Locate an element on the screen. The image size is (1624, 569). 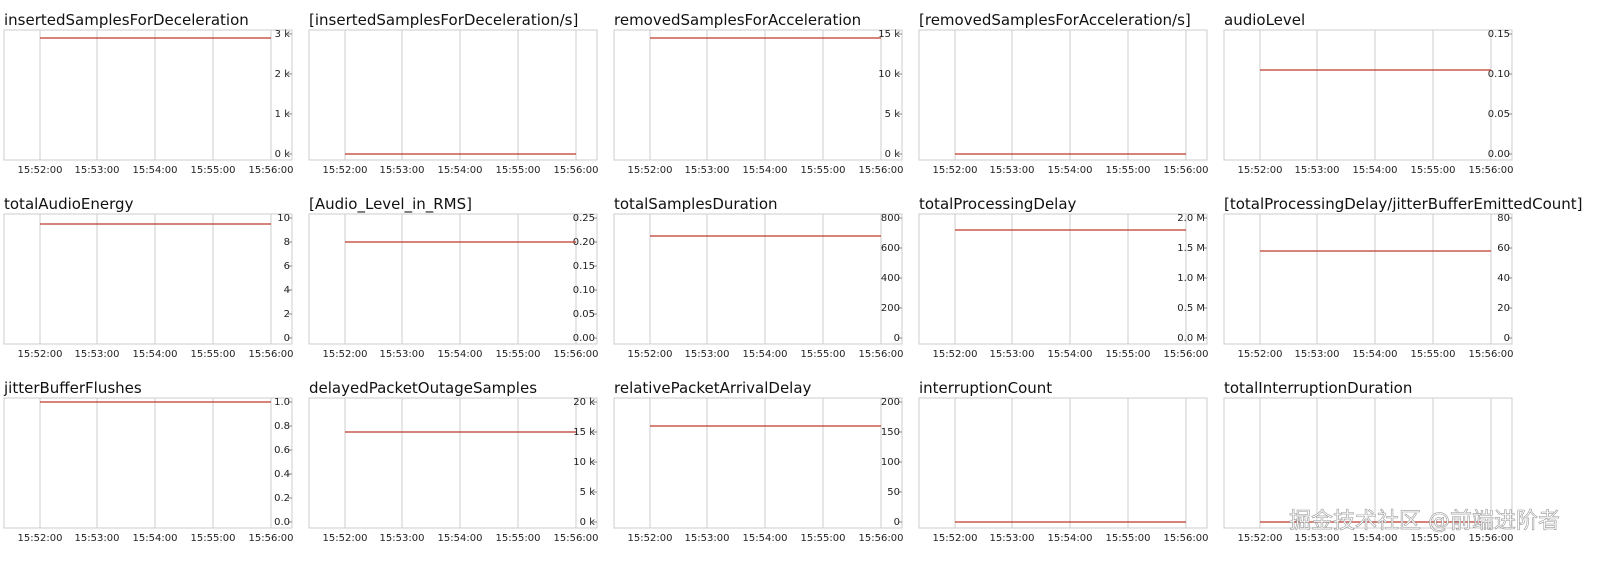
chart-title: totalProcessingDelay is located at coordinates (998, 204).